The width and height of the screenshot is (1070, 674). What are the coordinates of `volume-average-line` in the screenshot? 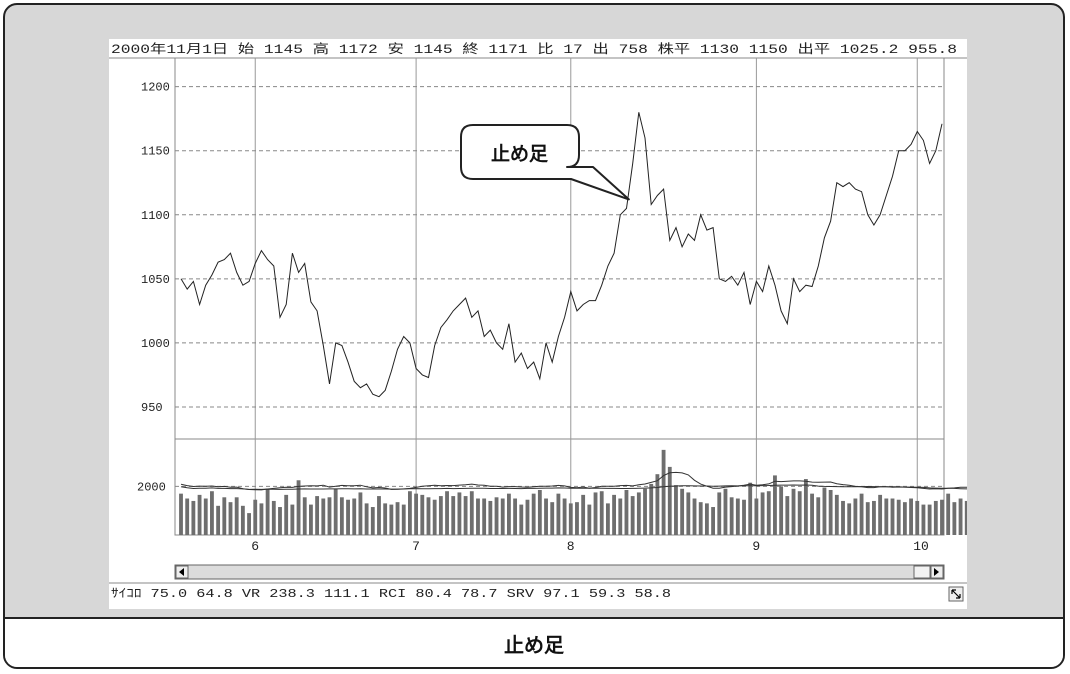 It's located at (573, 487).